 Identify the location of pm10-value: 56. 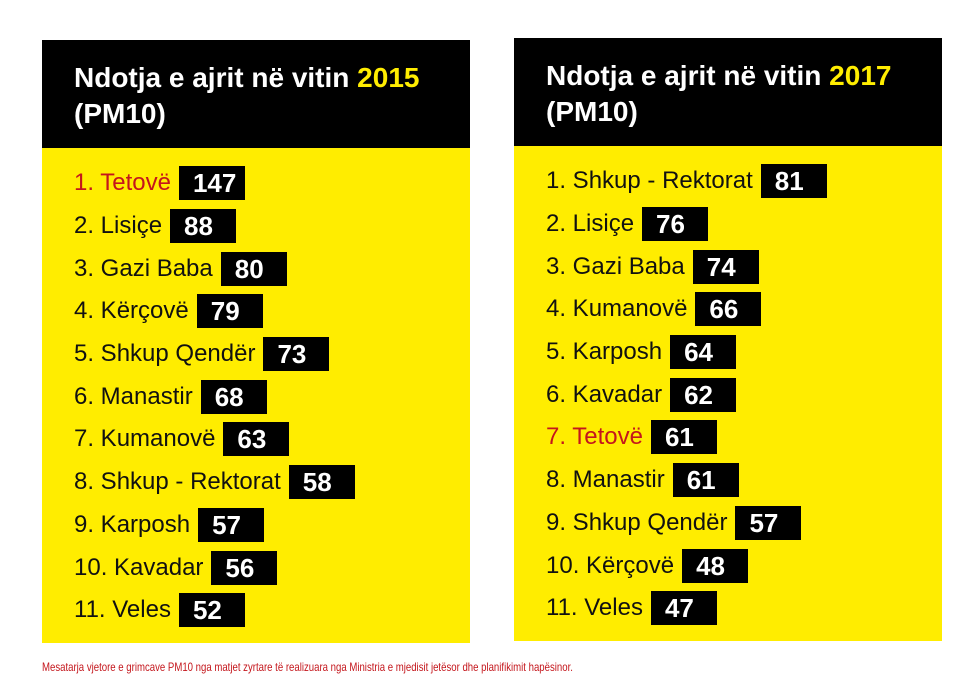
(244, 567).